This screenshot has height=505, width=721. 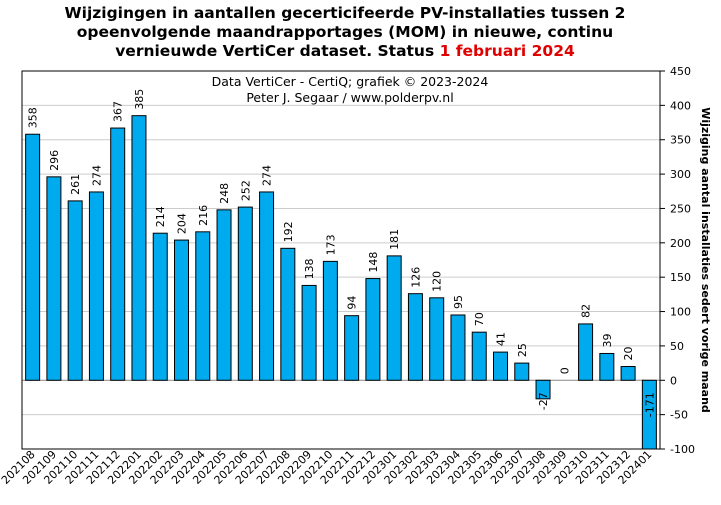 What do you see at coordinates (54, 160) in the screenshot?
I see `value-label: 296` at bounding box center [54, 160].